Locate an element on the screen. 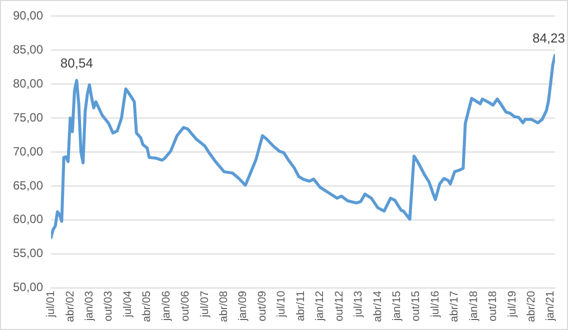 This screenshot has width=568, height=330. x-tick-label: jan/15 is located at coordinates (396, 306).